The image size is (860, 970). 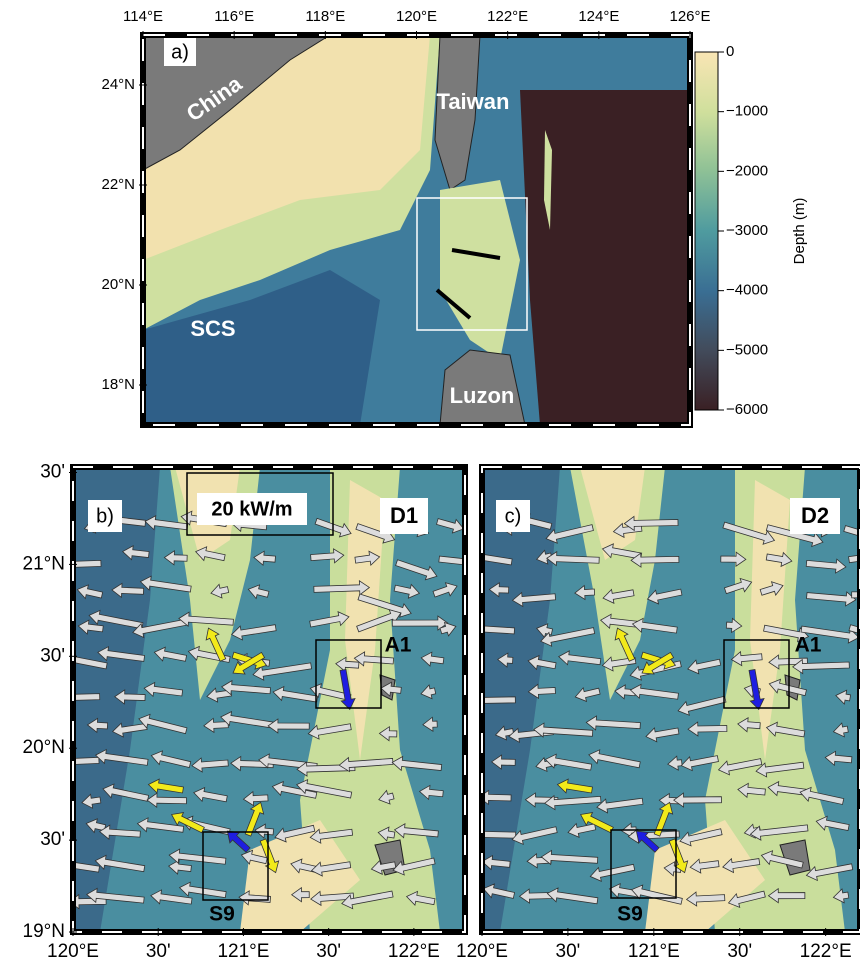 What do you see at coordinates (118, 284) in the screenshot?
I see `y-tick-label: 20°N` at bounding box center [118, 284].